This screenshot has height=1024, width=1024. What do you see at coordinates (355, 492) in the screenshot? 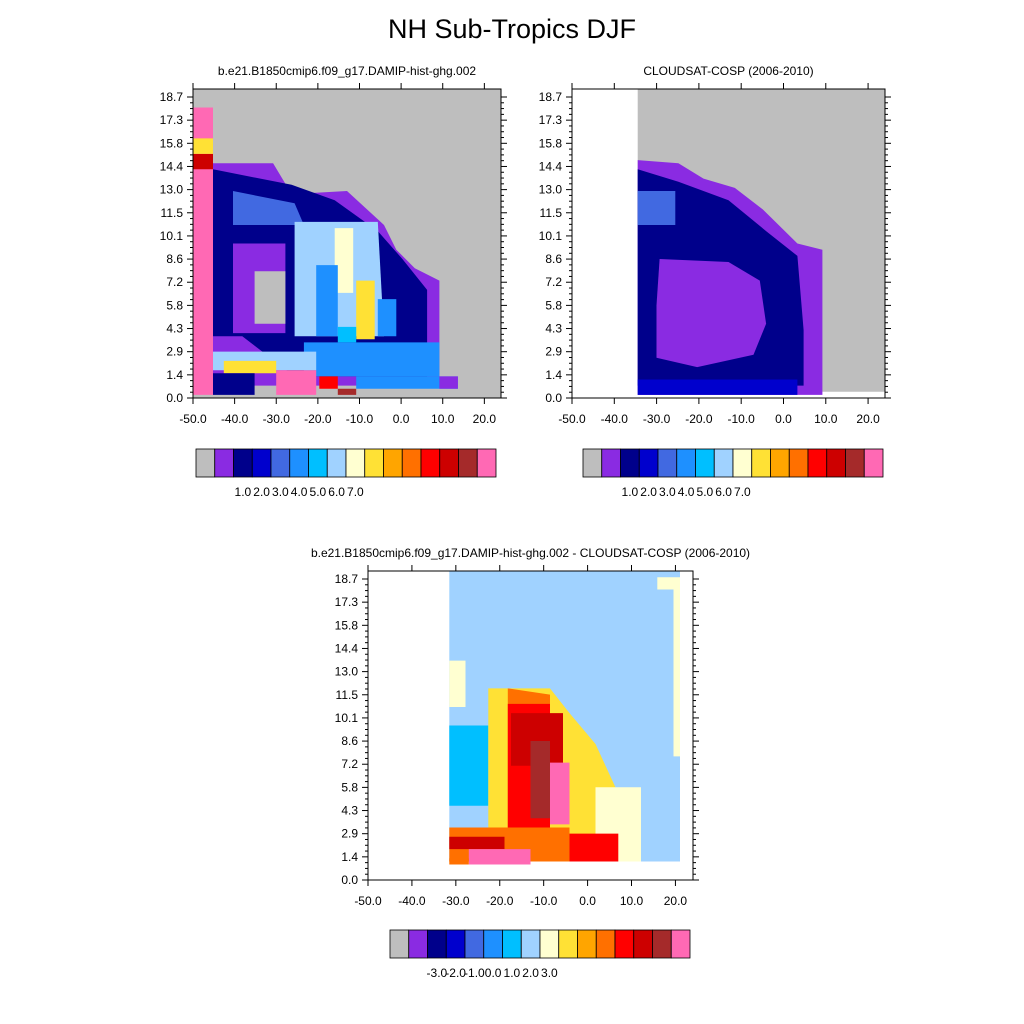
I see `colorbar-label: 7.0` at bounding box center [355, 492].